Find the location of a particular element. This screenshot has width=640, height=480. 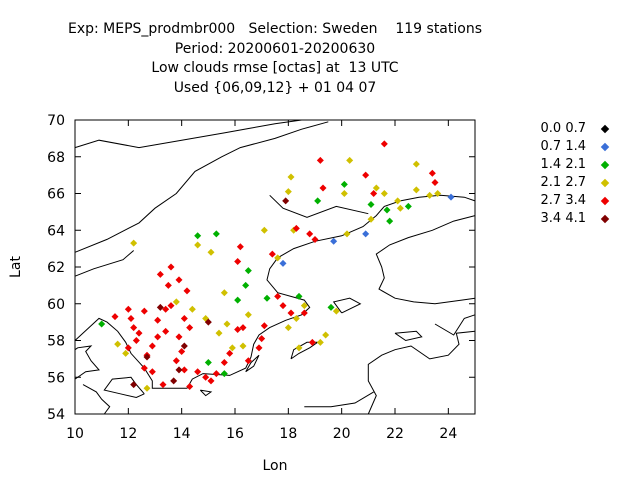

y-tick-label: 64 is located at coordinates (56, 231).